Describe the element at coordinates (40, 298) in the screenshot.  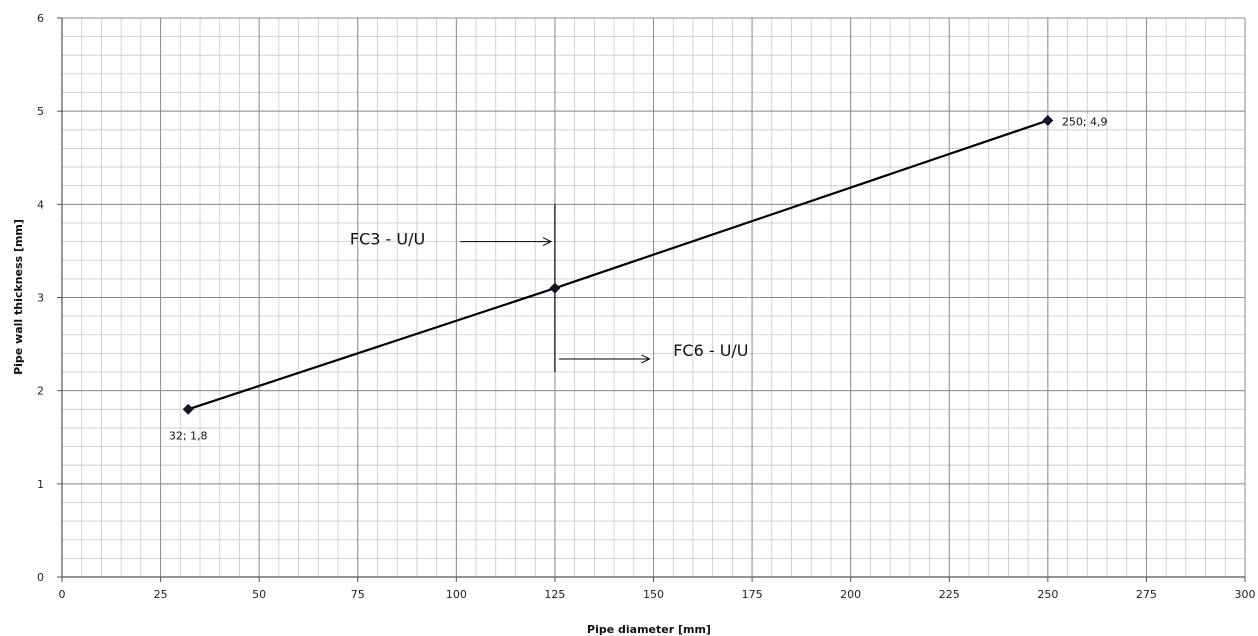
I see `y-tick-label: 3` at that location.